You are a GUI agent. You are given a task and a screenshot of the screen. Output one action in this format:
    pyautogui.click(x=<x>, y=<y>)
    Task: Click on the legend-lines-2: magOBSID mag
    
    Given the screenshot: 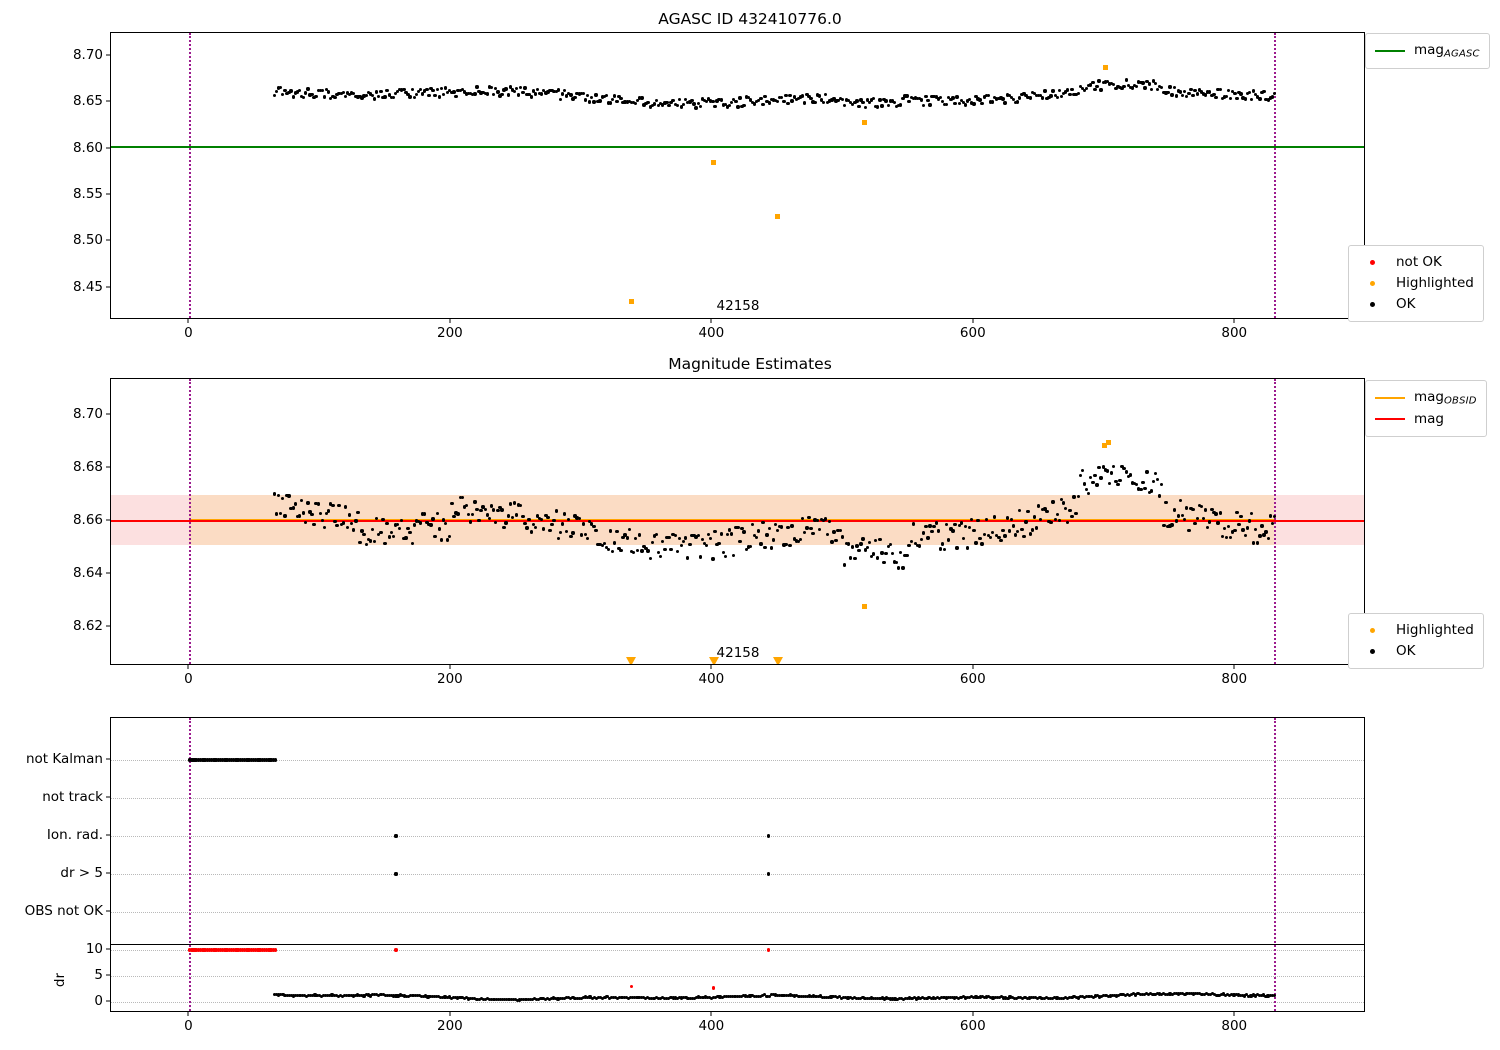 What is the action you would take?
    pyautogui.click(x=1426, y=408)
    